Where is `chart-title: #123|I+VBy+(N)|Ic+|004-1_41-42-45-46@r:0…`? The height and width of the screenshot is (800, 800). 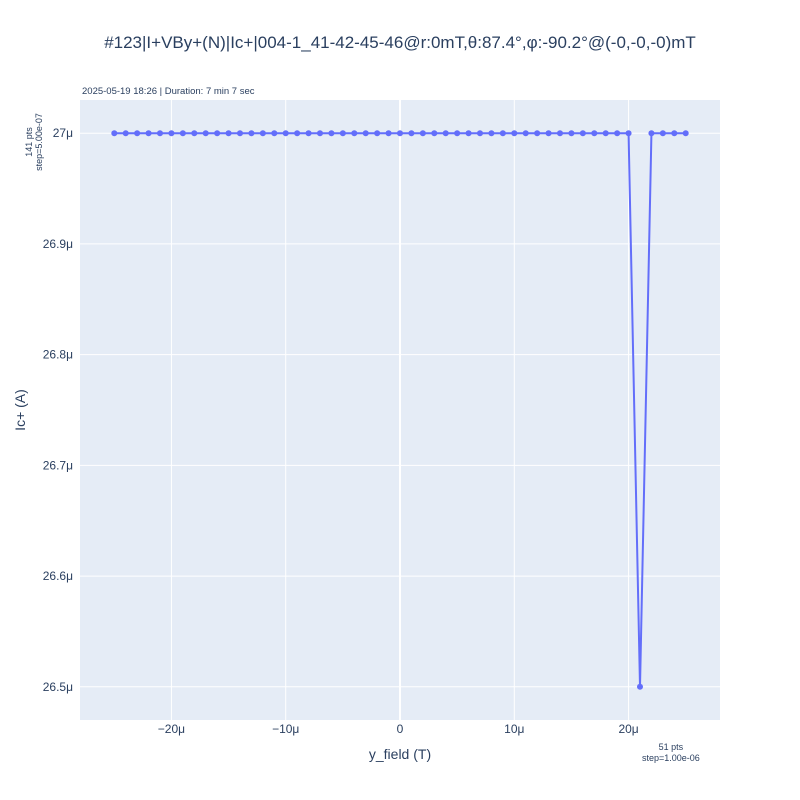
chart-title: #123|I+VBy+(N)|Ic+|004-1_41-42-45-46@r:0… is located at coordinates (400, 42).